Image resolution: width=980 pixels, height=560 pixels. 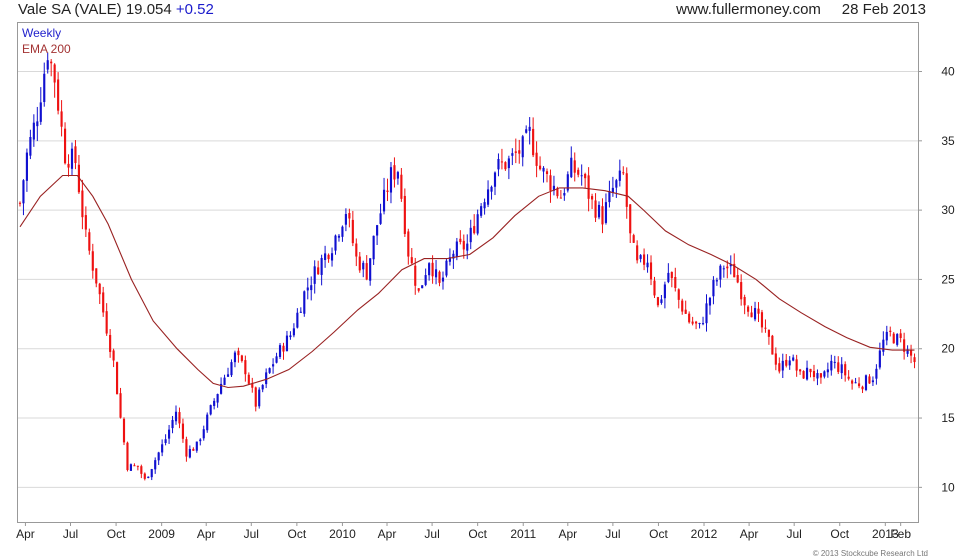 I want to click on x-tick-label: Oct, so click(x=839, y=534).